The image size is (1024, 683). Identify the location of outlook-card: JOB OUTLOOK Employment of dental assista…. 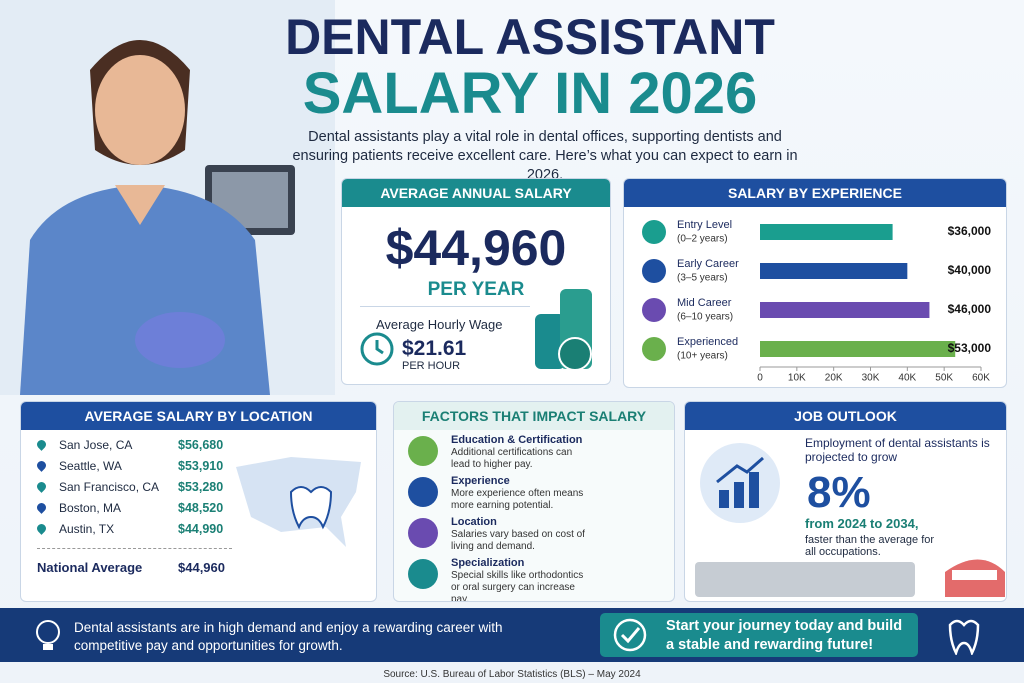
(845, 501).